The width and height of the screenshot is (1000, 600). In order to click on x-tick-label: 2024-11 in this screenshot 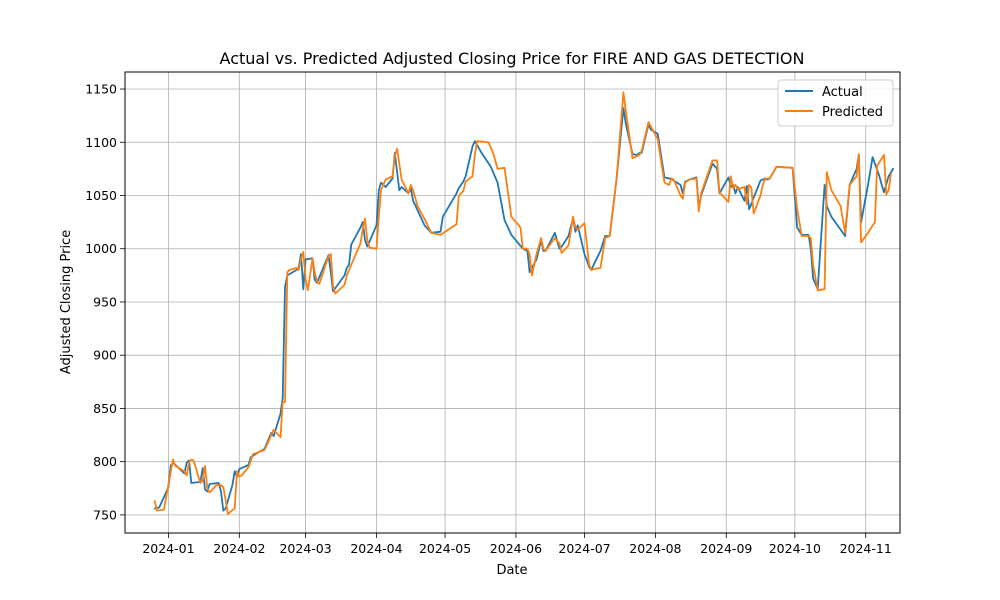, I will do `click(866, 548)`.